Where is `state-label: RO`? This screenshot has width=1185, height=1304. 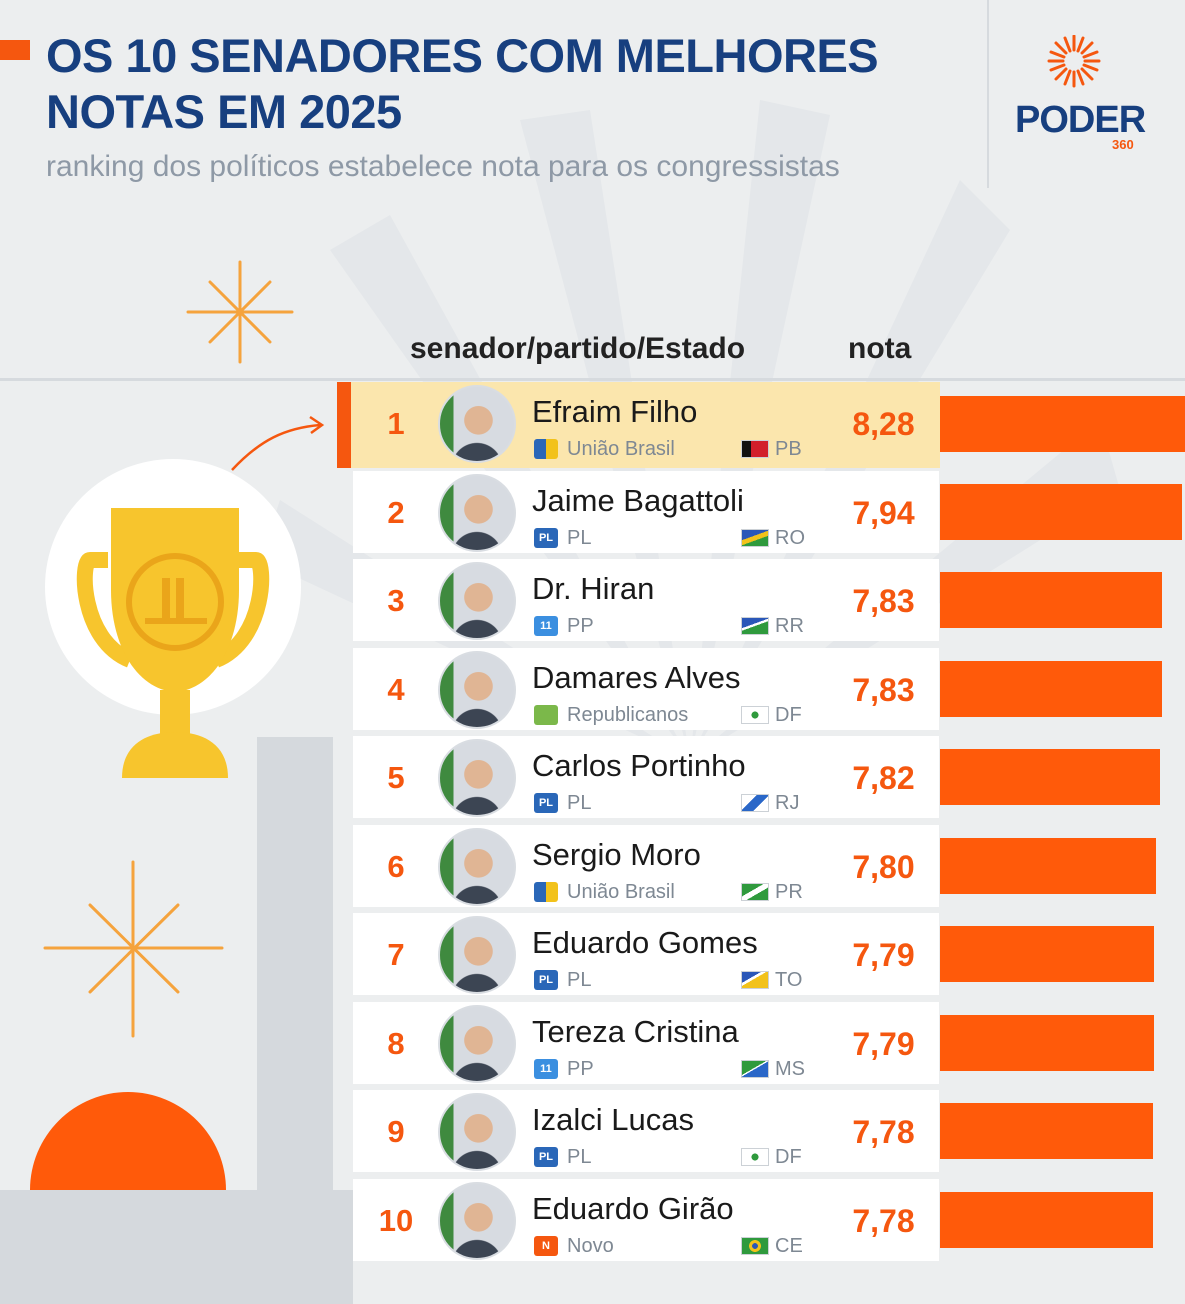
state-label: RO is located at coordinates (790, 537).